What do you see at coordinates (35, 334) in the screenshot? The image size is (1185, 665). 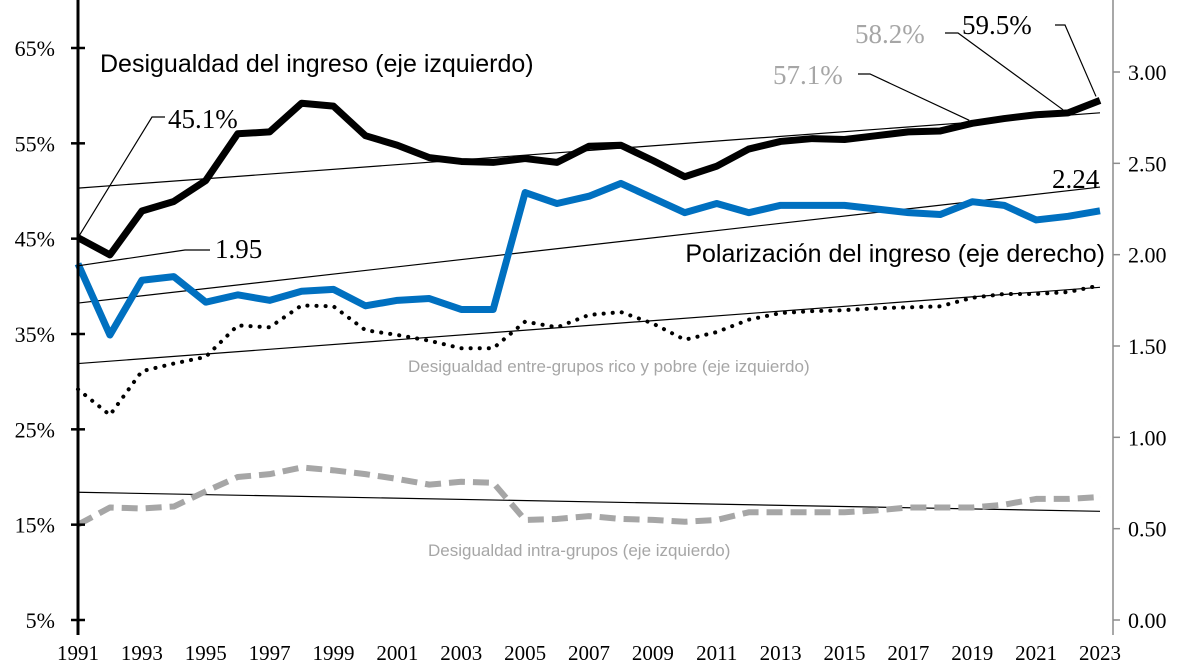 I see `left-tick-label: 35%` at bounding box center [35, 334].